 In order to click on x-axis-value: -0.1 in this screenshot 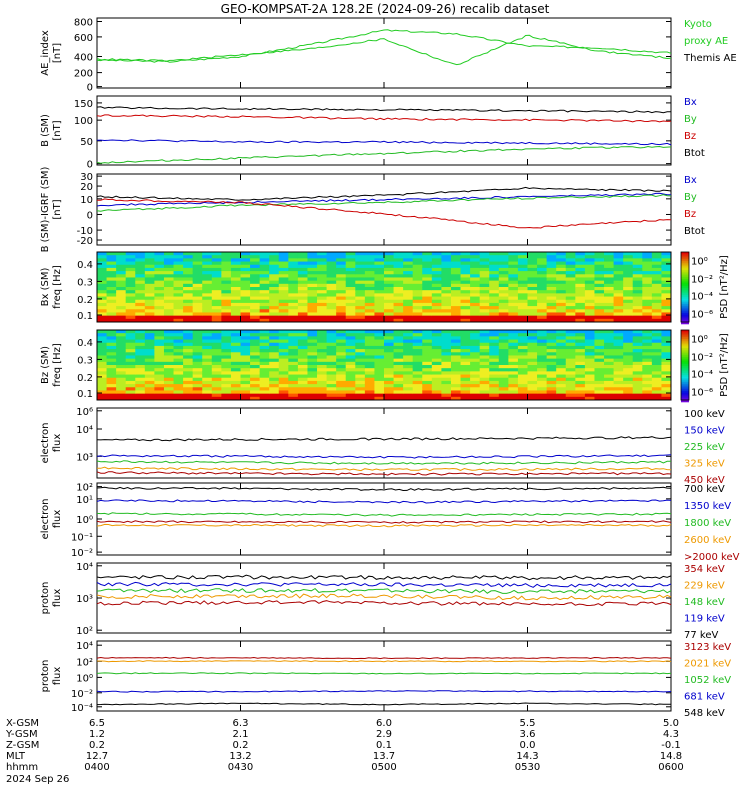, I will do `click(671, 745)`.